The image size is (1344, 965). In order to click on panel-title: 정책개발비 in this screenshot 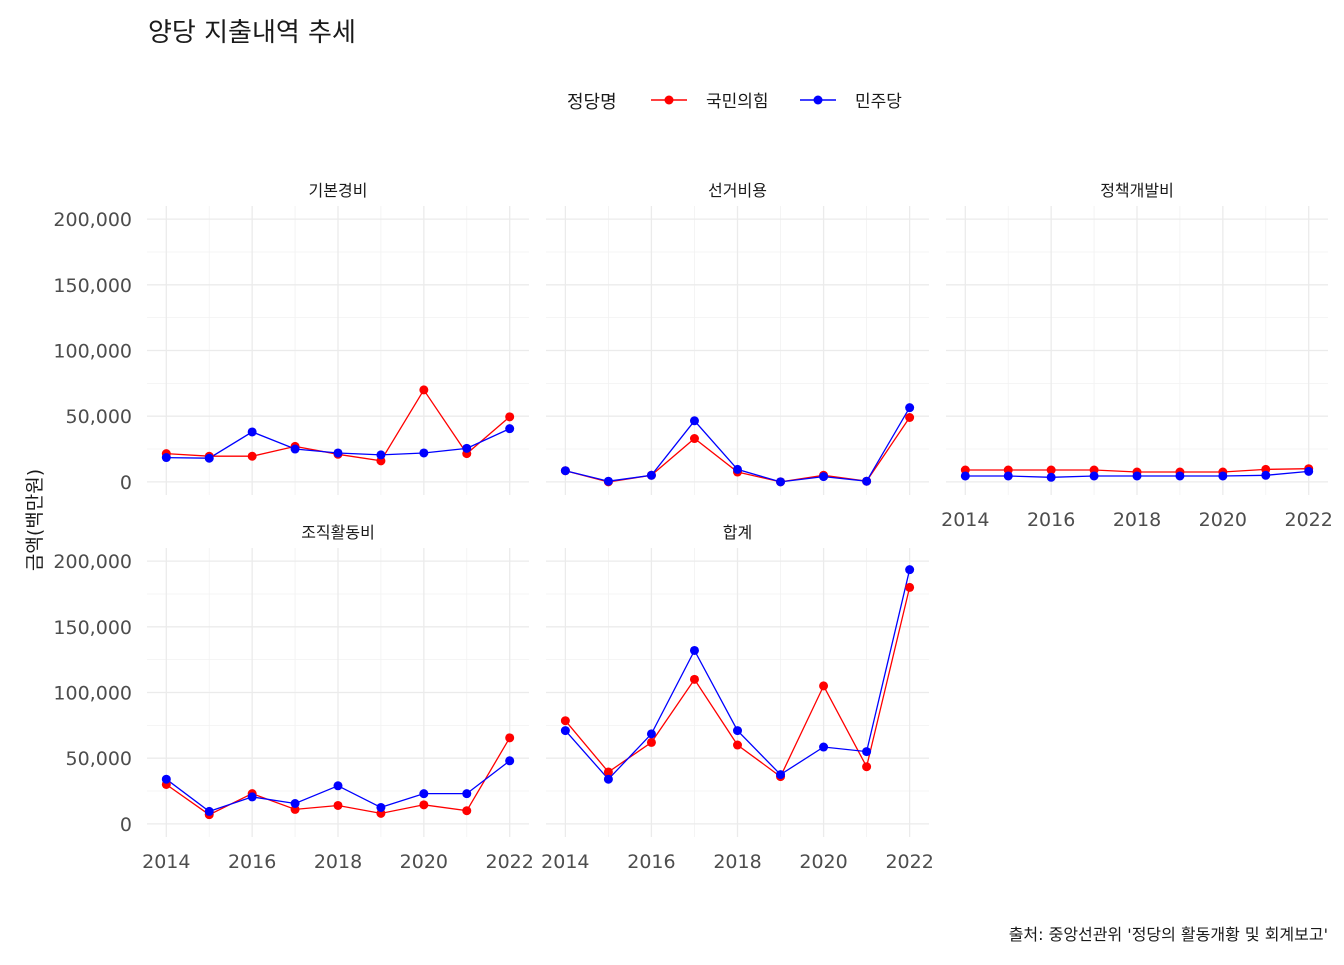, I will do `click(1137, 190)`.